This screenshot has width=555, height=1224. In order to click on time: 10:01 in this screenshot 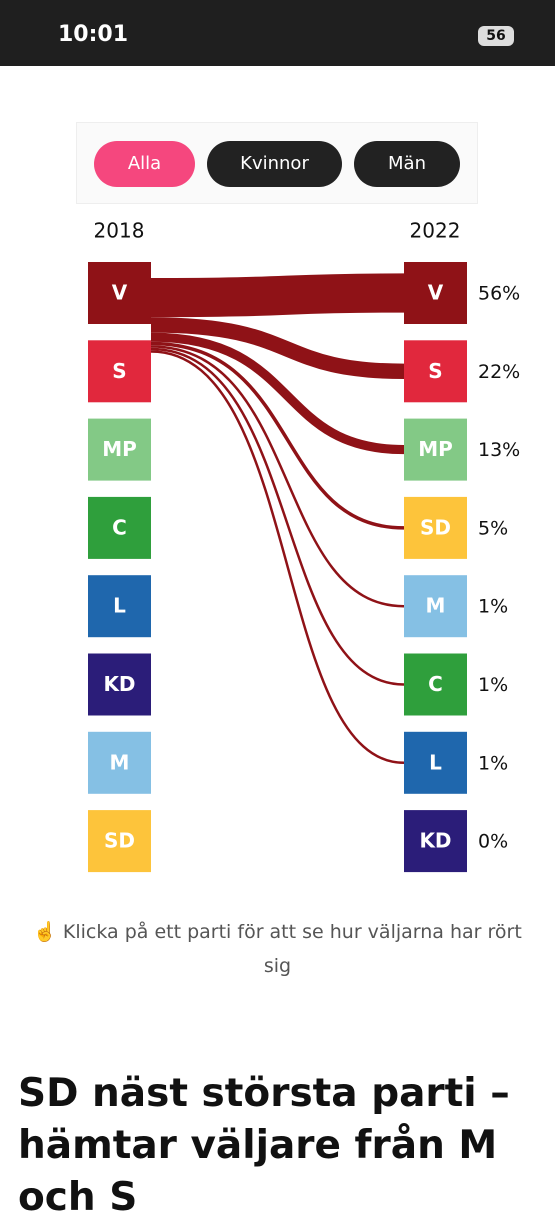, I will do `click(93, 34)`.